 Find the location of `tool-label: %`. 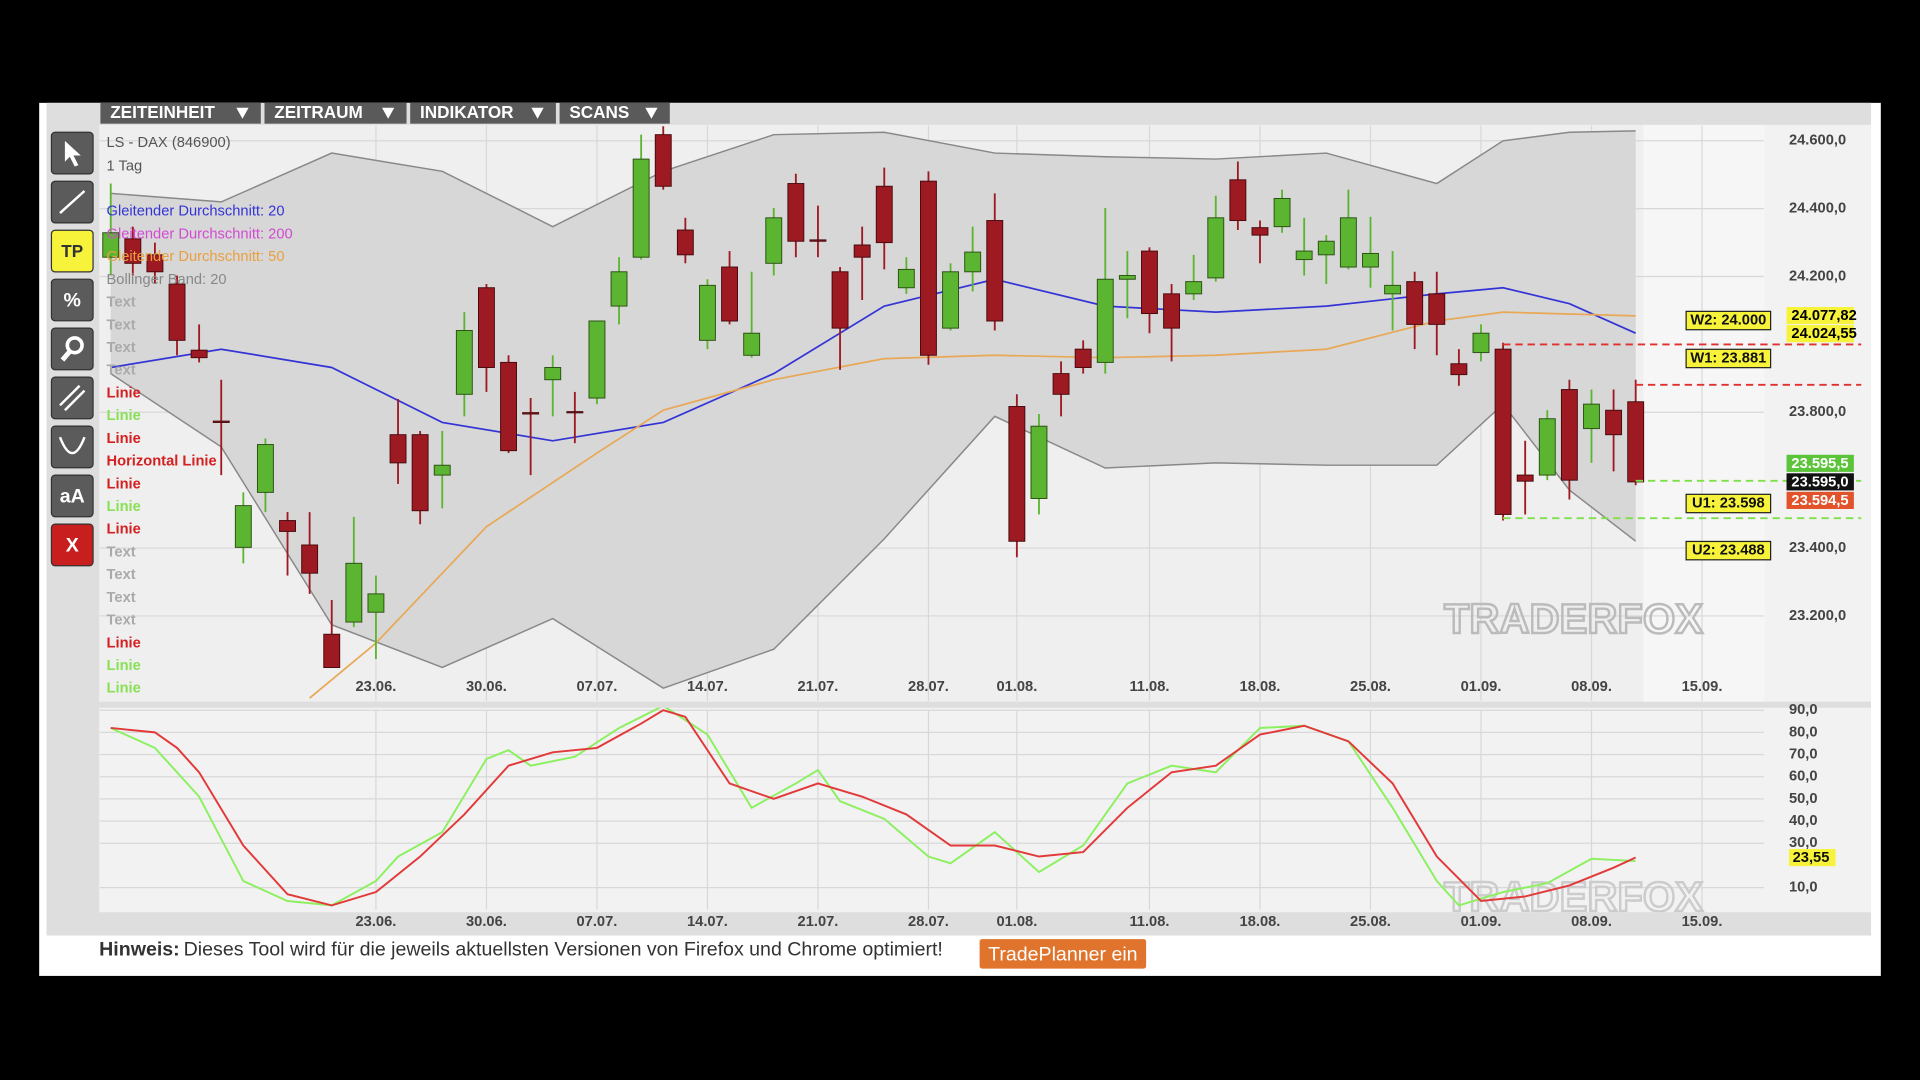

tool-label: % is located at coordinates (72, 300).